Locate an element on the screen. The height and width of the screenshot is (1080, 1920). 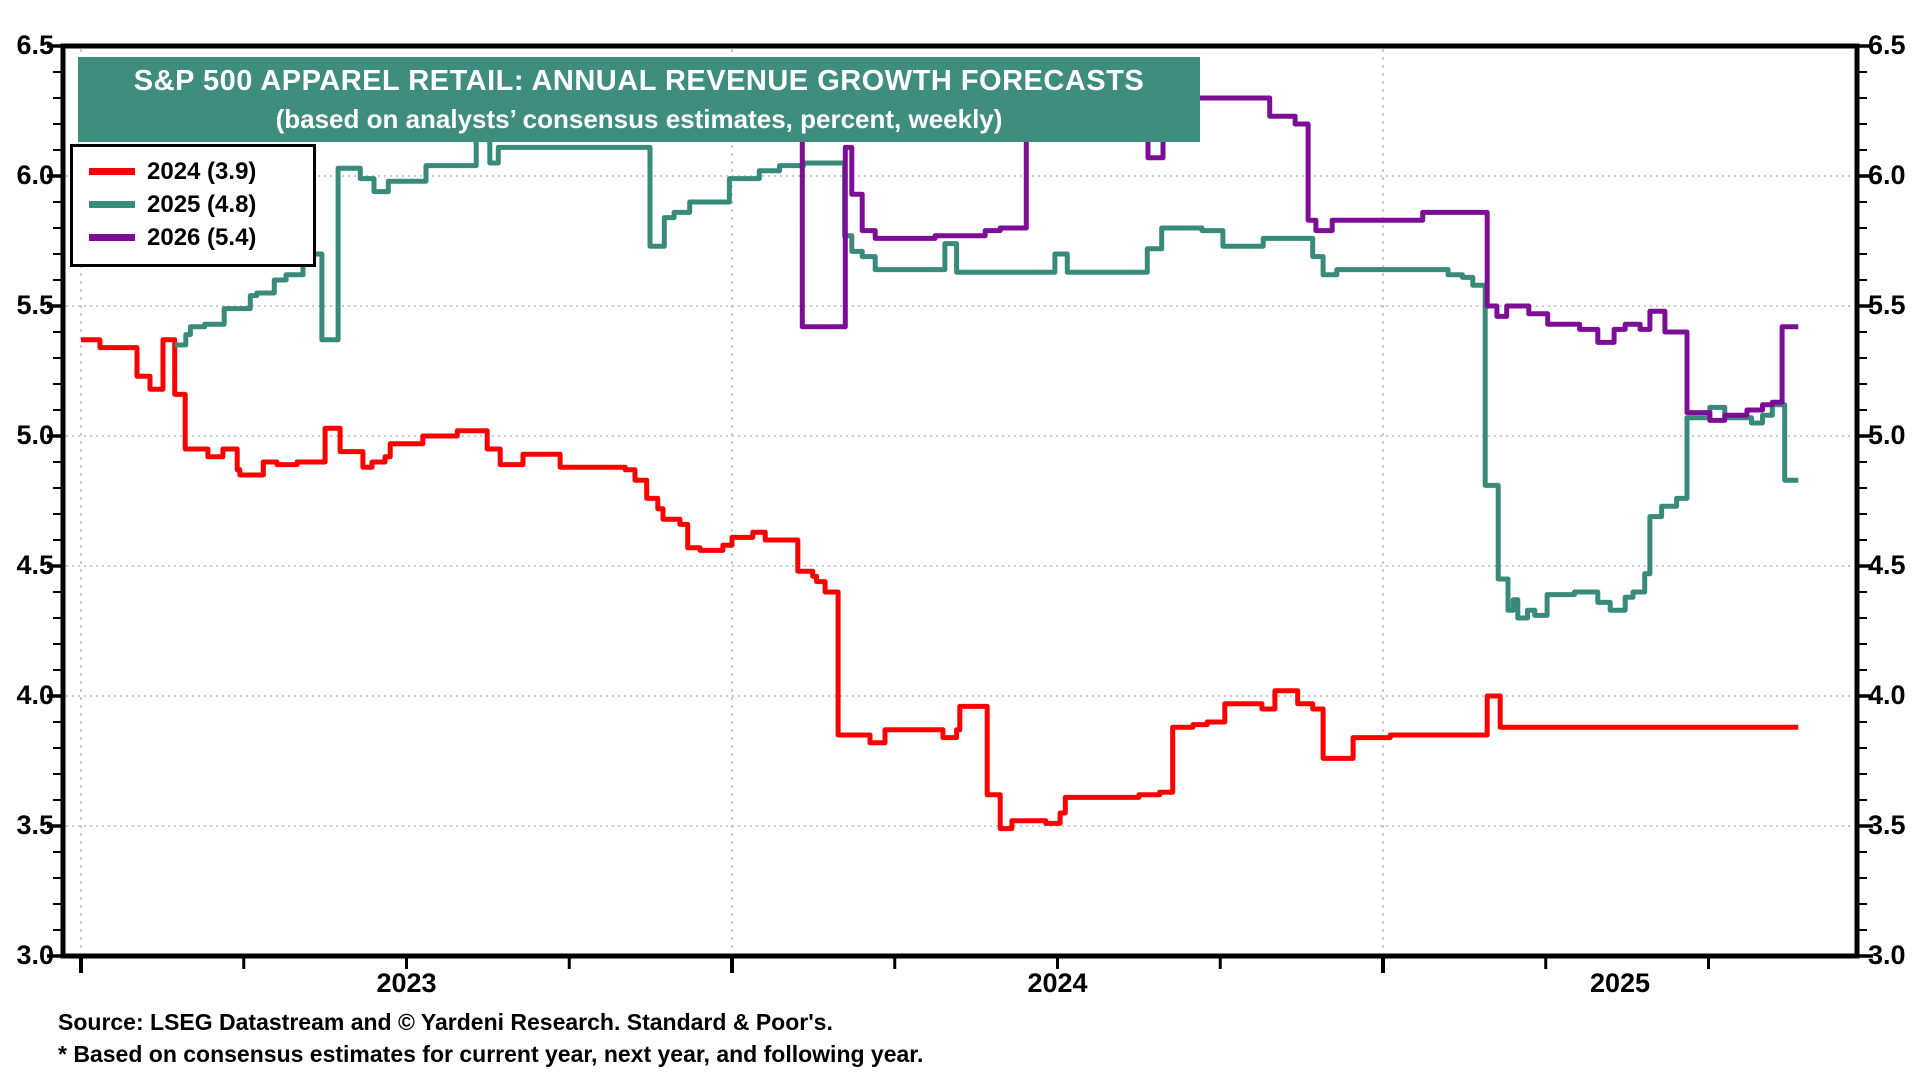
y-axis-label-left-6.5: 6.5 is located at coordinates (35, 45).